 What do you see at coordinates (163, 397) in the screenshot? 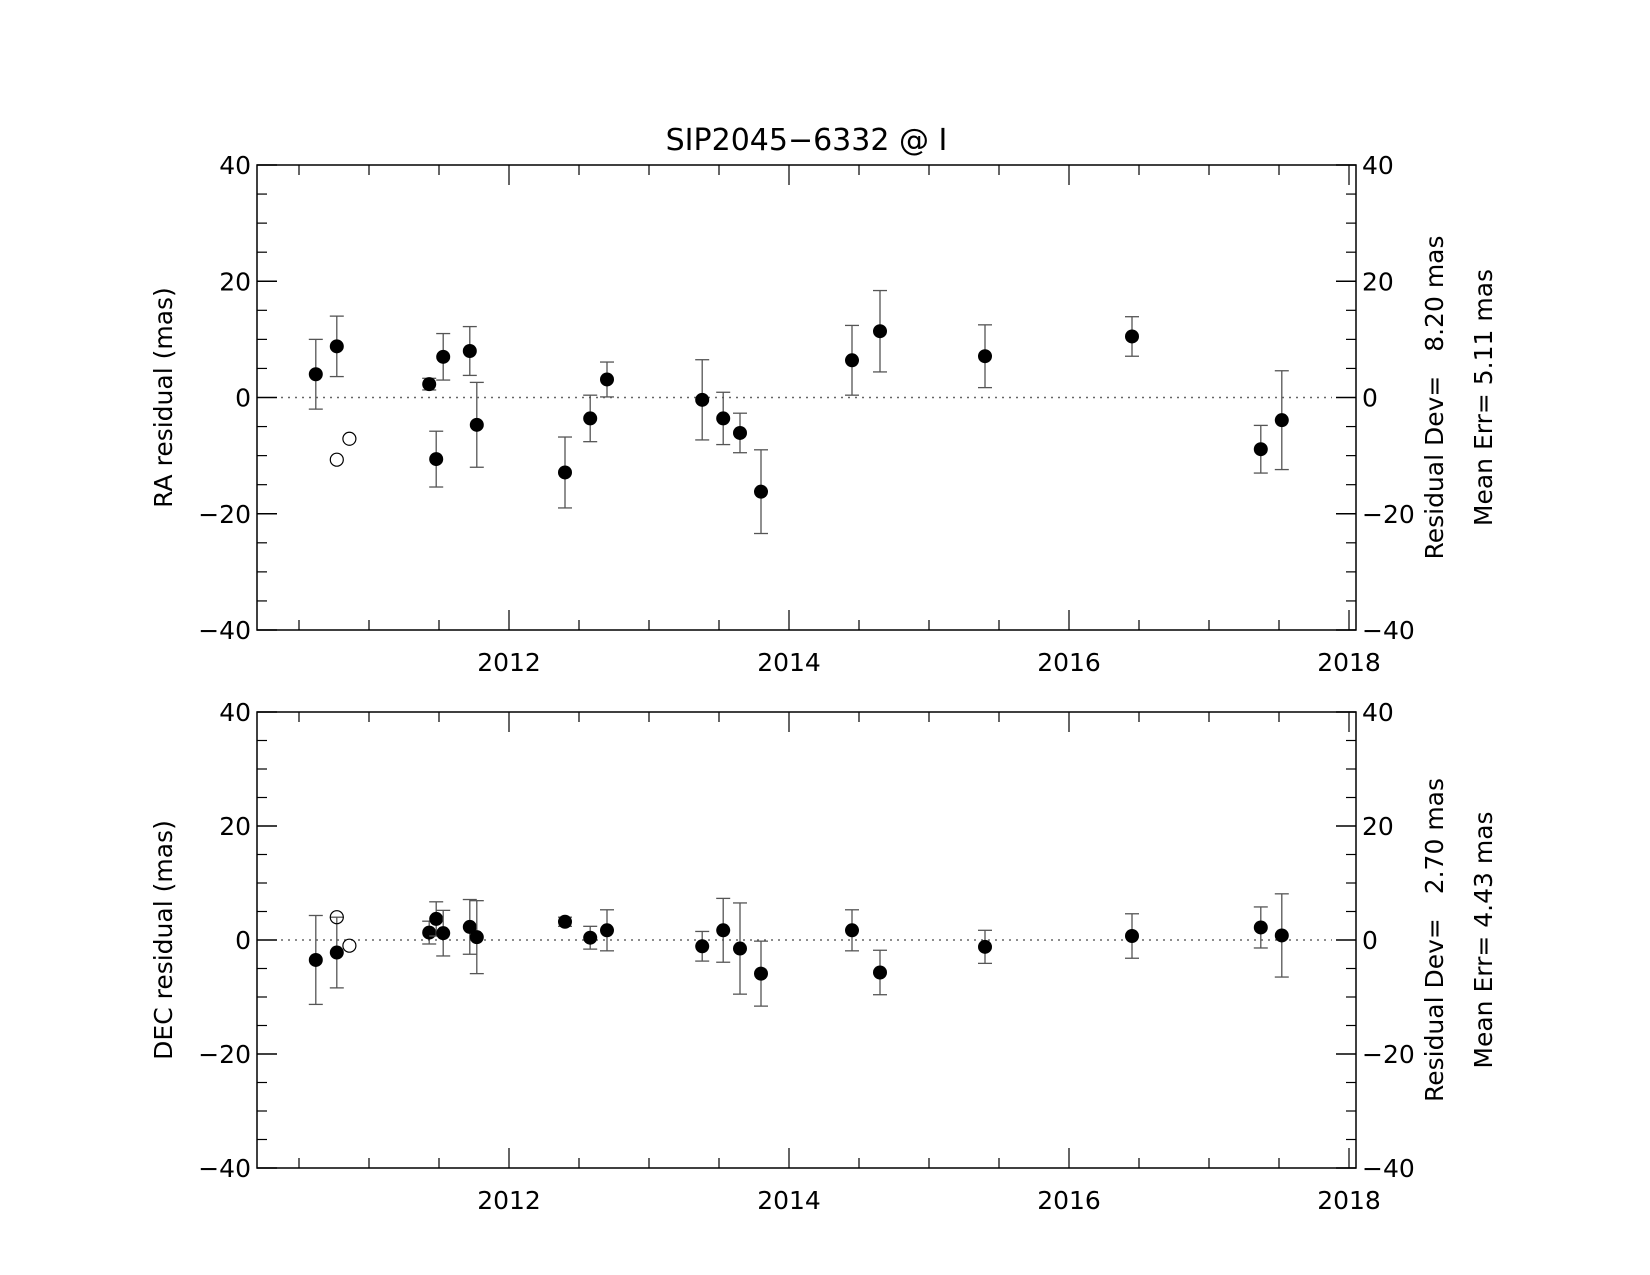
I see `y-axis-label: RA residual (mas)` at bounding box center [163, 397].